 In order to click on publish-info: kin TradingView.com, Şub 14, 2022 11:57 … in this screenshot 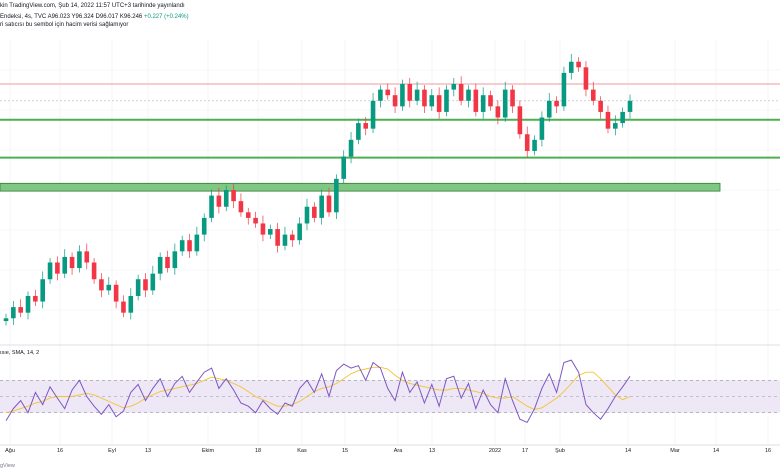, I will do `click(92, 6)`.